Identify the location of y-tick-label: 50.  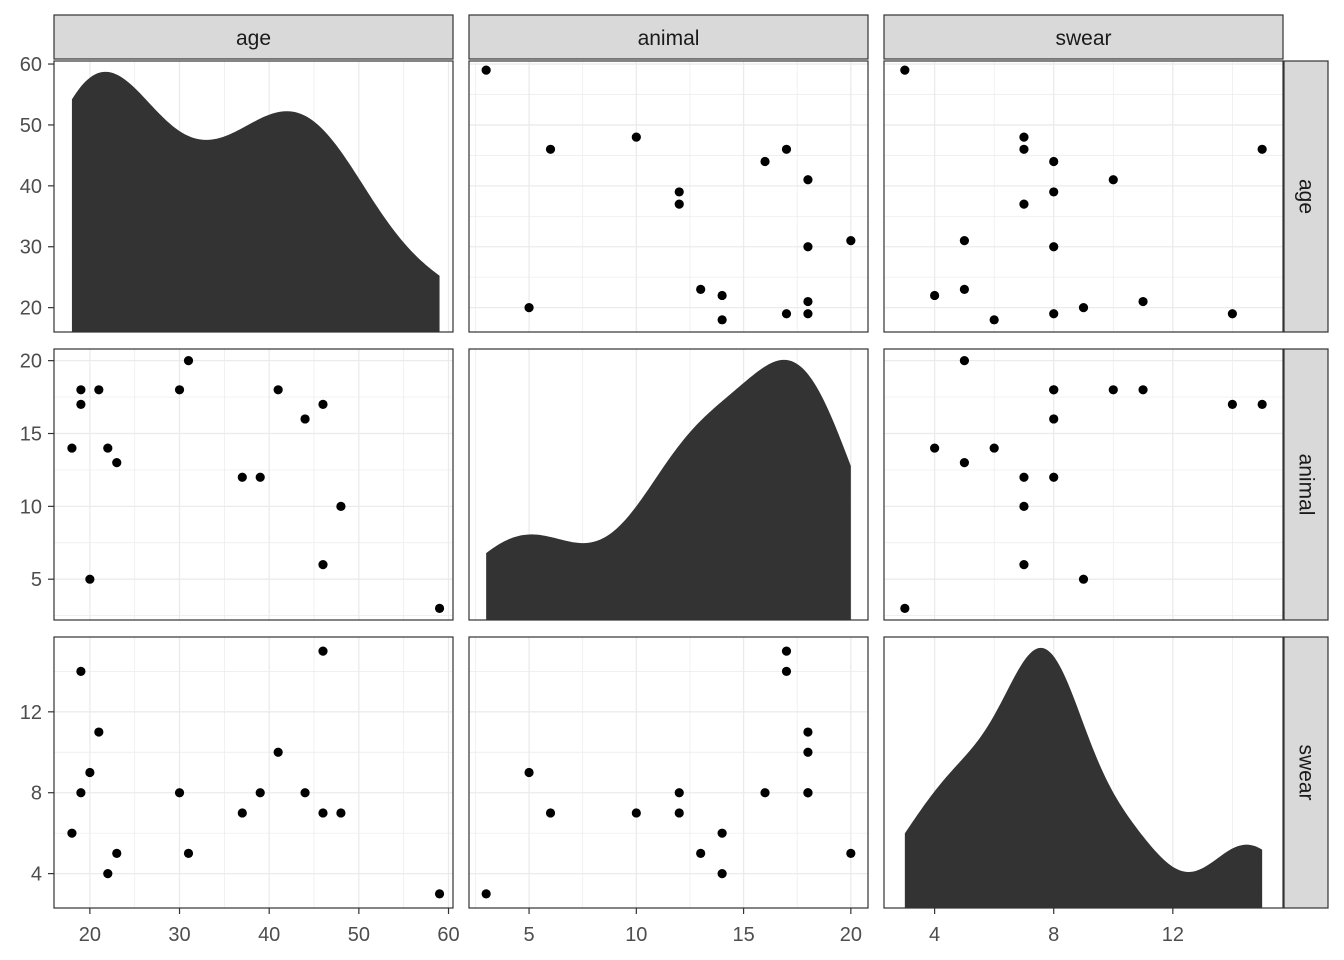
(31, 126).